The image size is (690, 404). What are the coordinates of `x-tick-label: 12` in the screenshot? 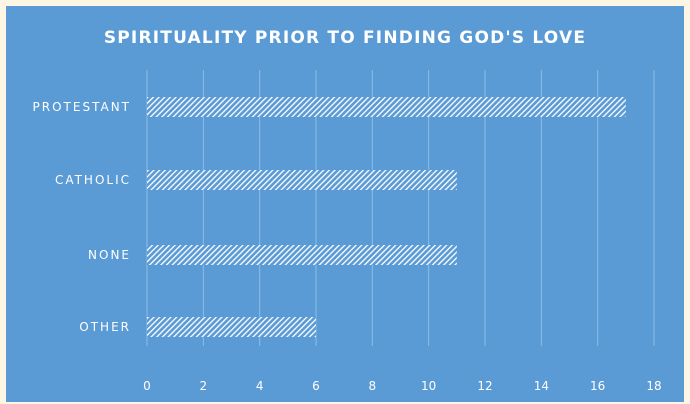 It's located at (484, 386).